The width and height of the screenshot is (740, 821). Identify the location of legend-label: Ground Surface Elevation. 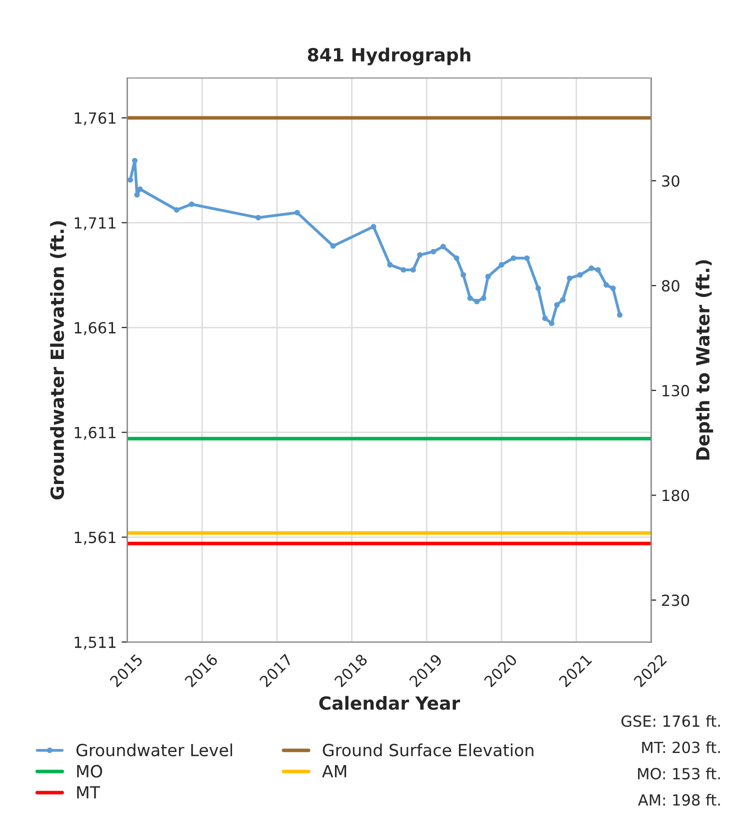
(428, 750).